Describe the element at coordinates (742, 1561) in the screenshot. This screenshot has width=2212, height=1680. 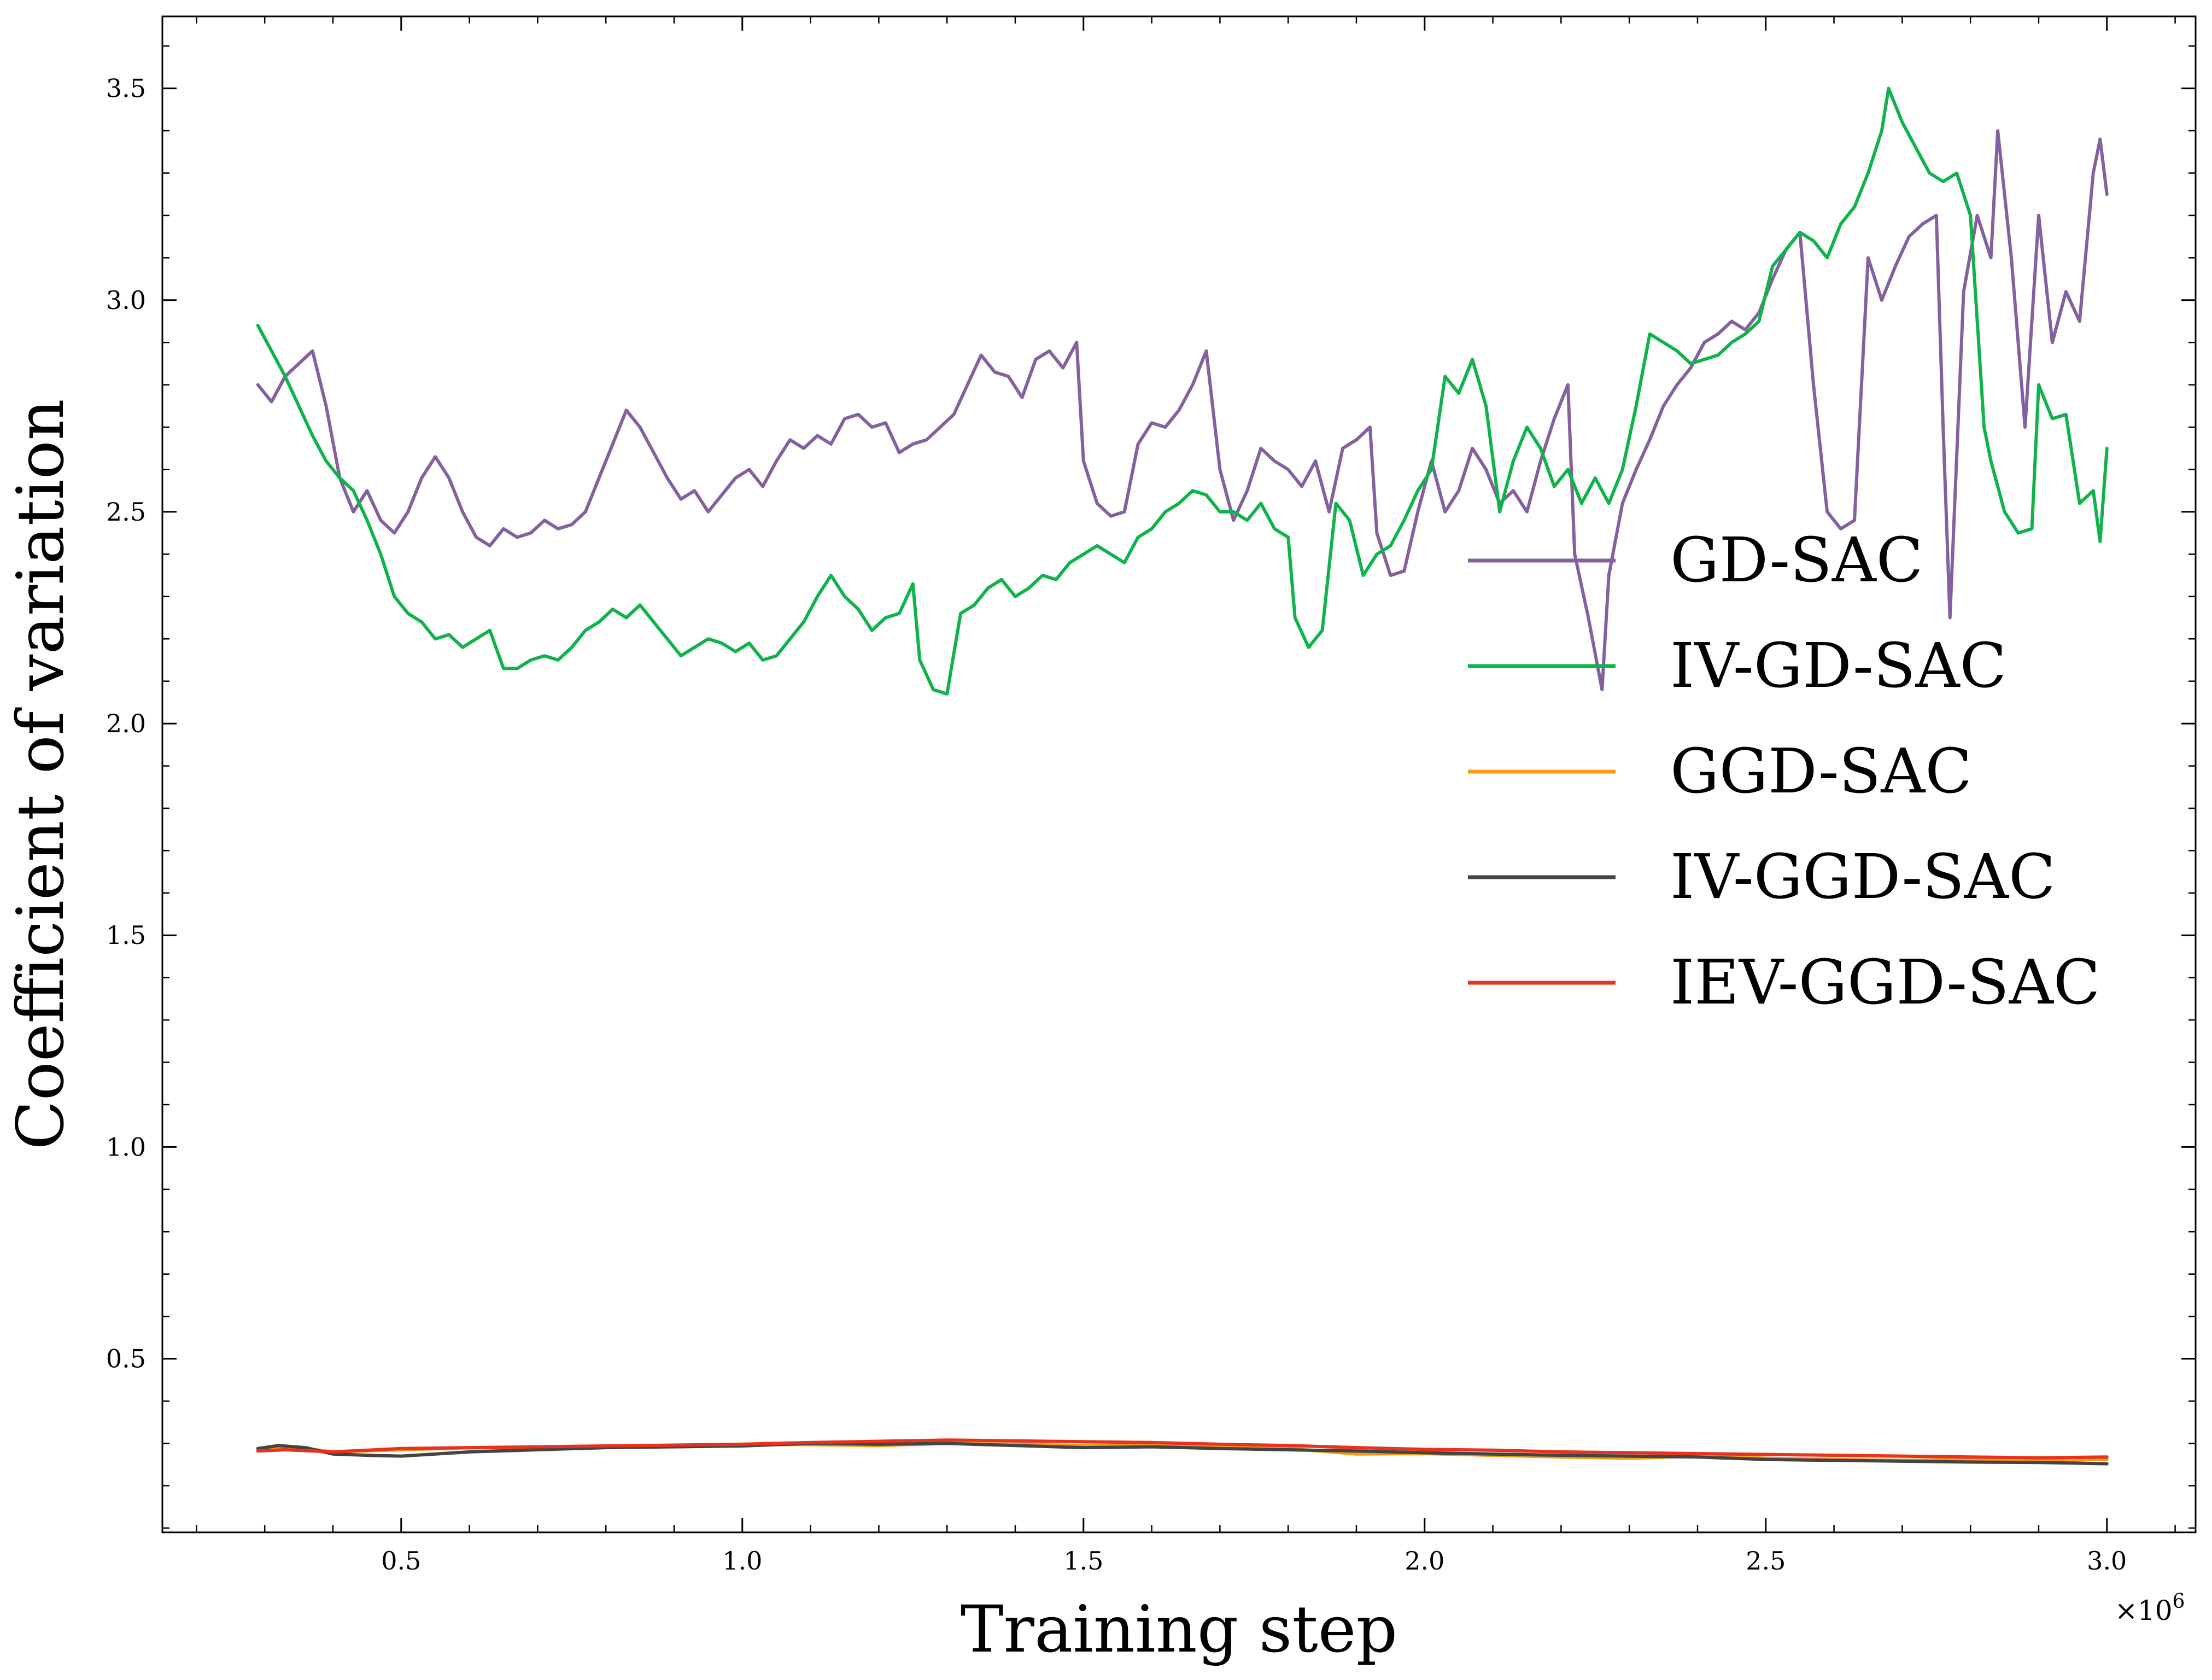
I see `x-tick-label: 1.0` at that location.